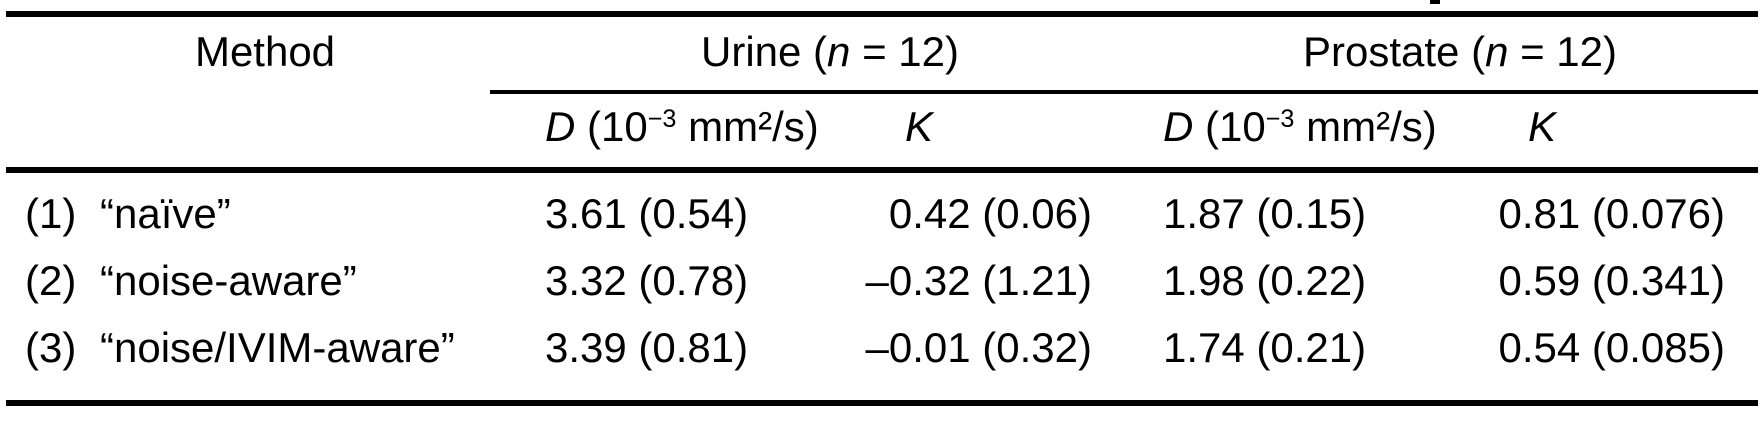  What do you see at coordinates (764, 51) in the screenshot?
I see `urine-header-prefix: Urine (` at bounding box center [764, 51].